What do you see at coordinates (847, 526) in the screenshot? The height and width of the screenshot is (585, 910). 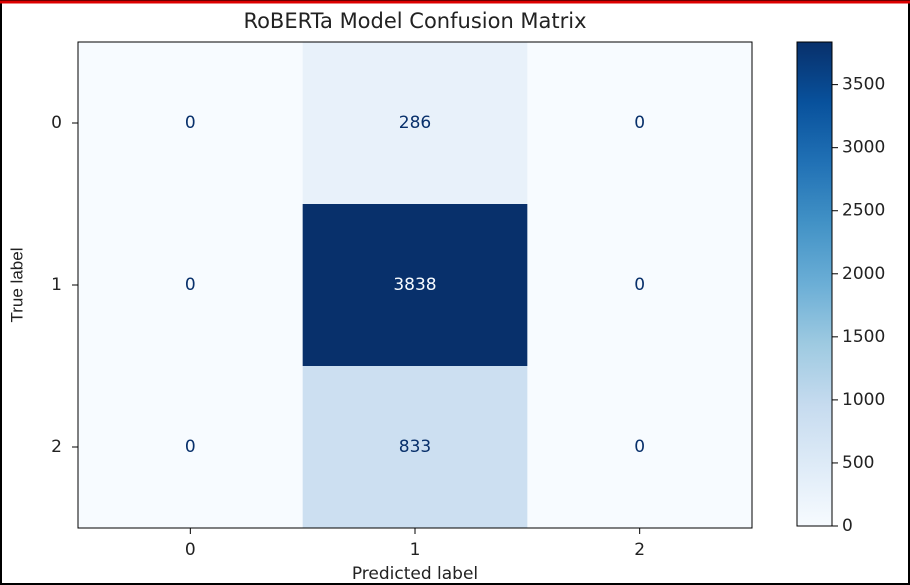 I see `colorbar-tick-label: 0` at bounding box center [847, 526].